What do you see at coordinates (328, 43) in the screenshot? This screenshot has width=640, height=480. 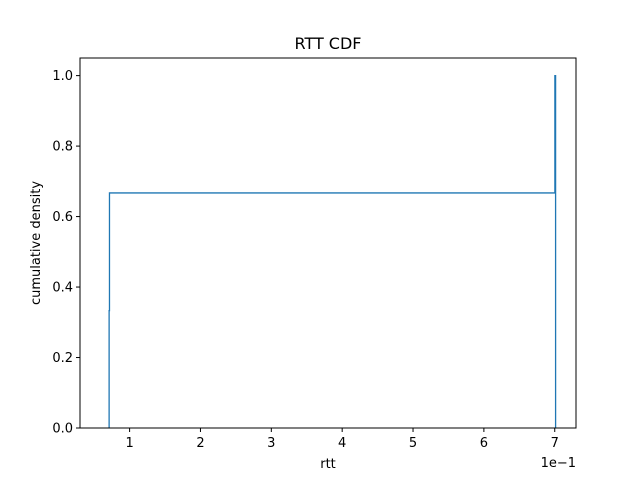 I see `chart-title: RTT CDF` at bounding box center [328, 43].